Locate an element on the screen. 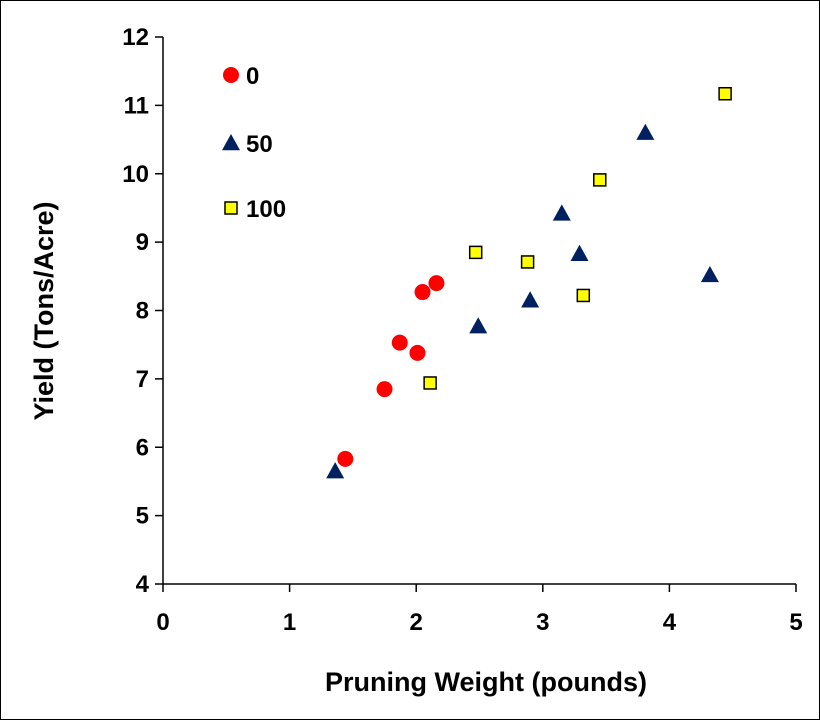  legend-entry: 100 is located at coordinates (255, 209).